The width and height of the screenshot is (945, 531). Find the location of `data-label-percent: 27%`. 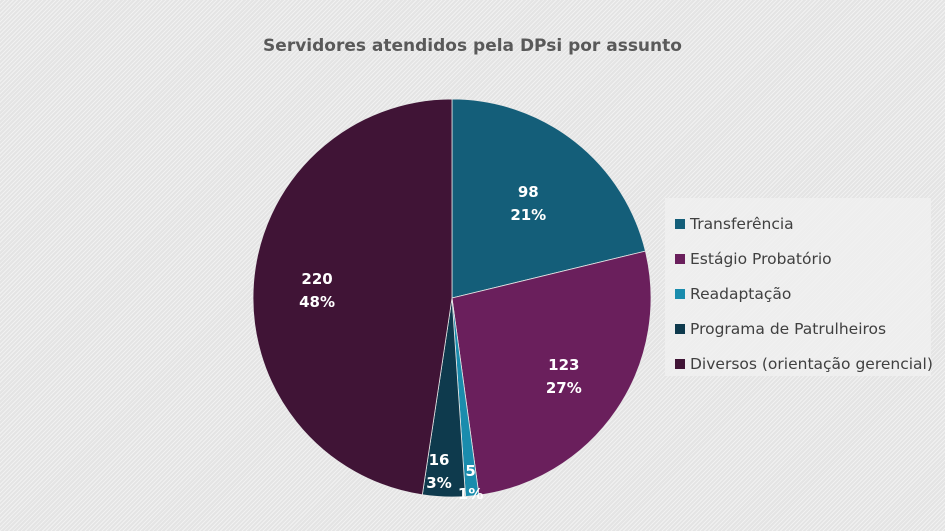

data-label-percent: 27% is located at coordinates (564, 388).